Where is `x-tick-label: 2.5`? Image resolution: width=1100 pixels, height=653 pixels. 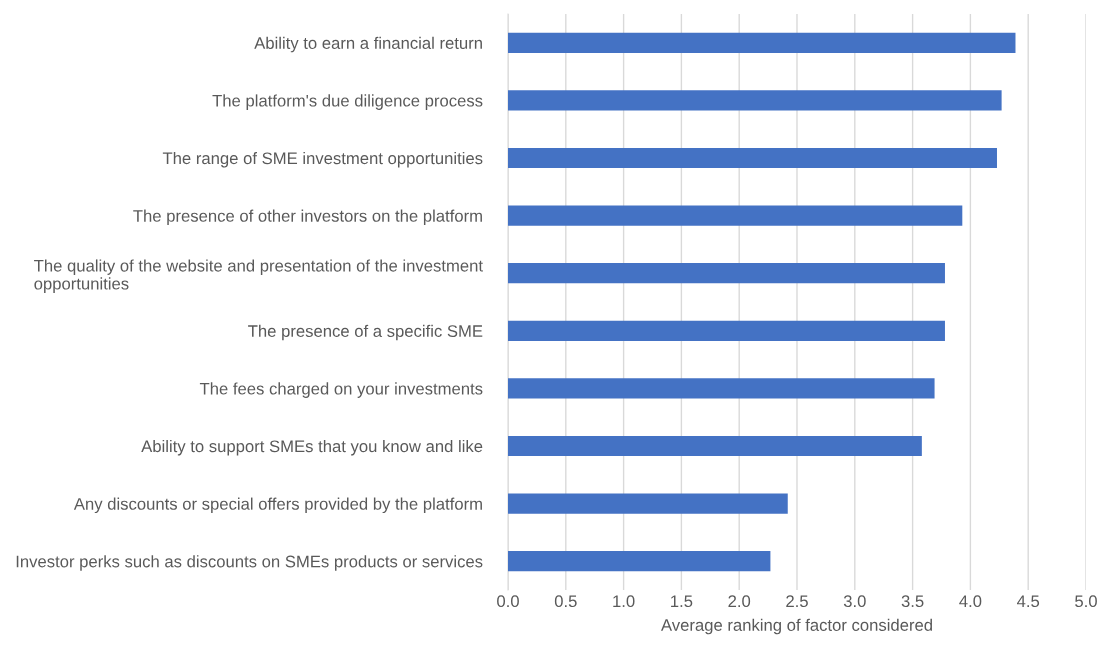
x-tick-label: 2.5 is located at coordinates (797, 601).